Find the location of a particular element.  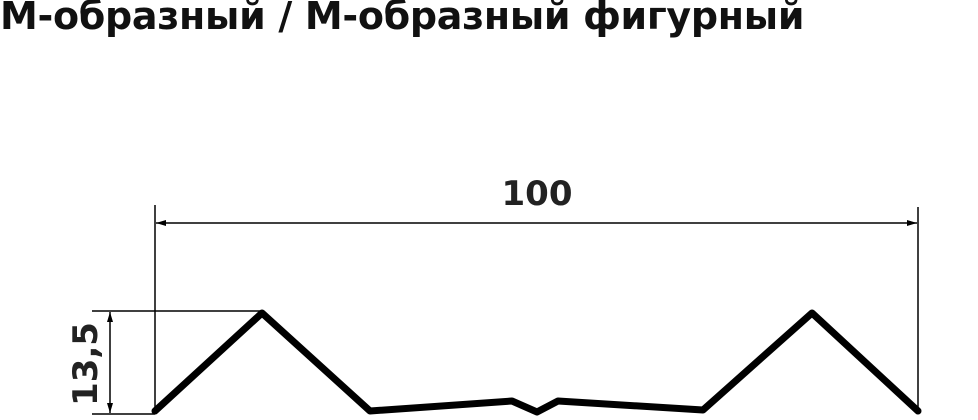

page-title: М-образный / М-образный фигурный is located at coordinates (402, 19).